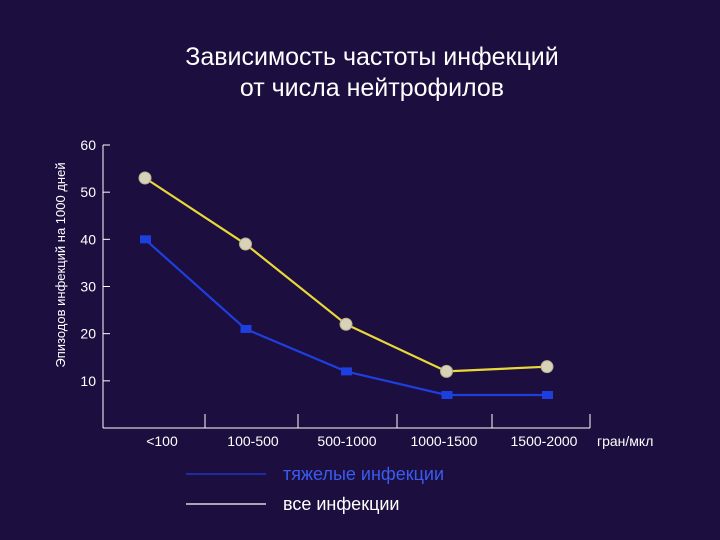 The image size is (720, 540). Describe the element at coordinates (95, 263) in the screenshot. I see `y-axis-ticks: 10 20 30 40 50 60` at that location.